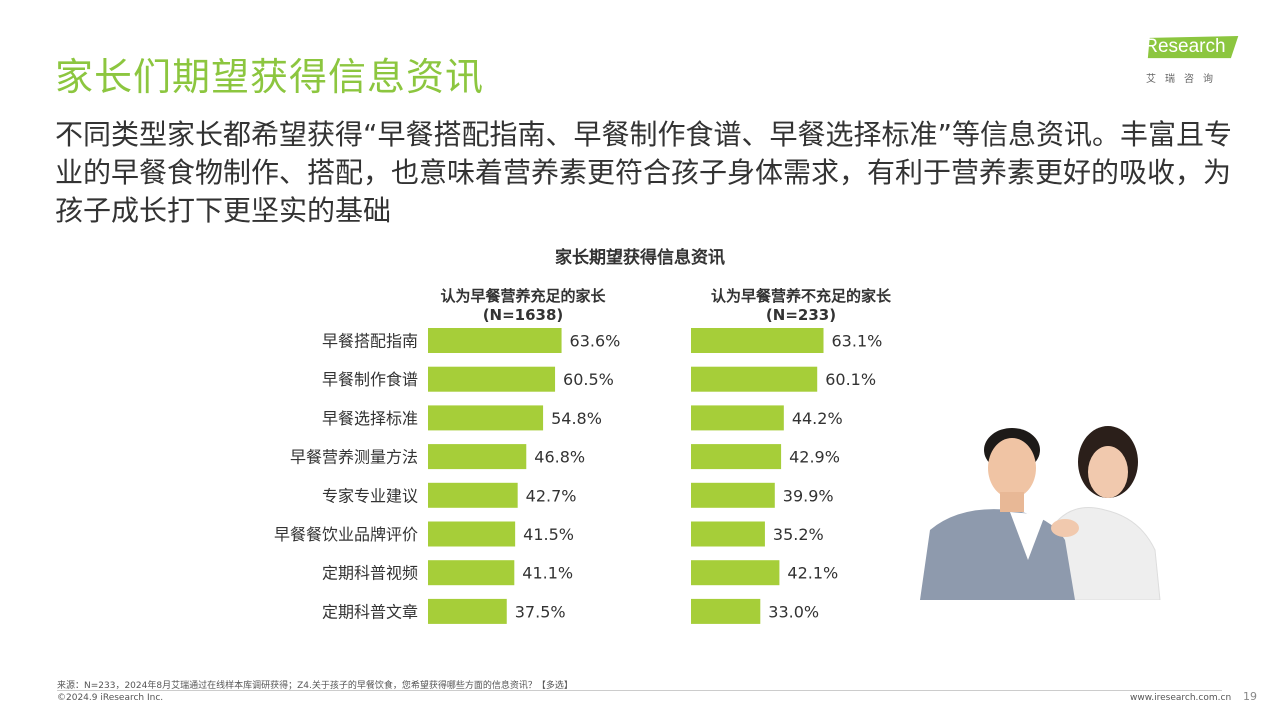 The image size is (1280, 720). I want to click on series-2-header: 认为早餐营养不充足的家长 (N=233), so click(801, 306).